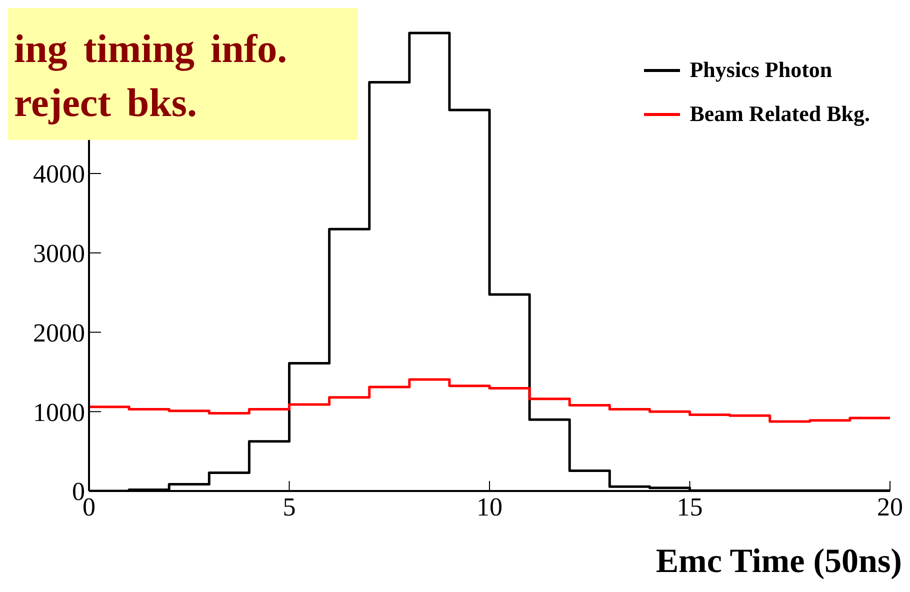 The image size is (910, 592). I want to click on y-tick-label: 2000, so click(59, 333).